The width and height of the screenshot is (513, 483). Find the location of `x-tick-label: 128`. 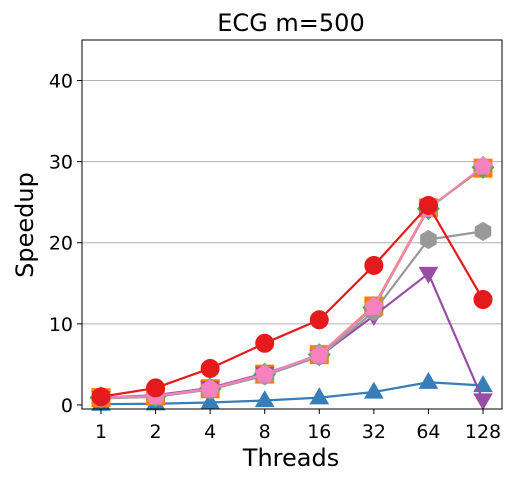

x-tick-label: 128 is located at coordinates (483, 432).